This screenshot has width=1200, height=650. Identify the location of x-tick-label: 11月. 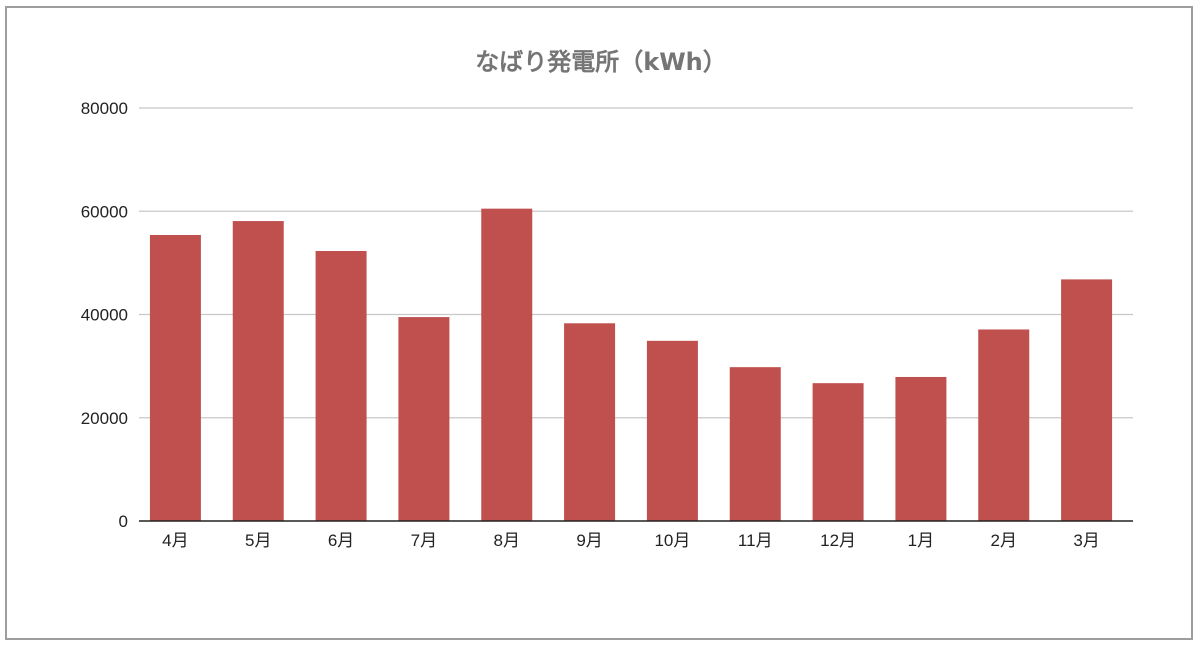
(755, 540).